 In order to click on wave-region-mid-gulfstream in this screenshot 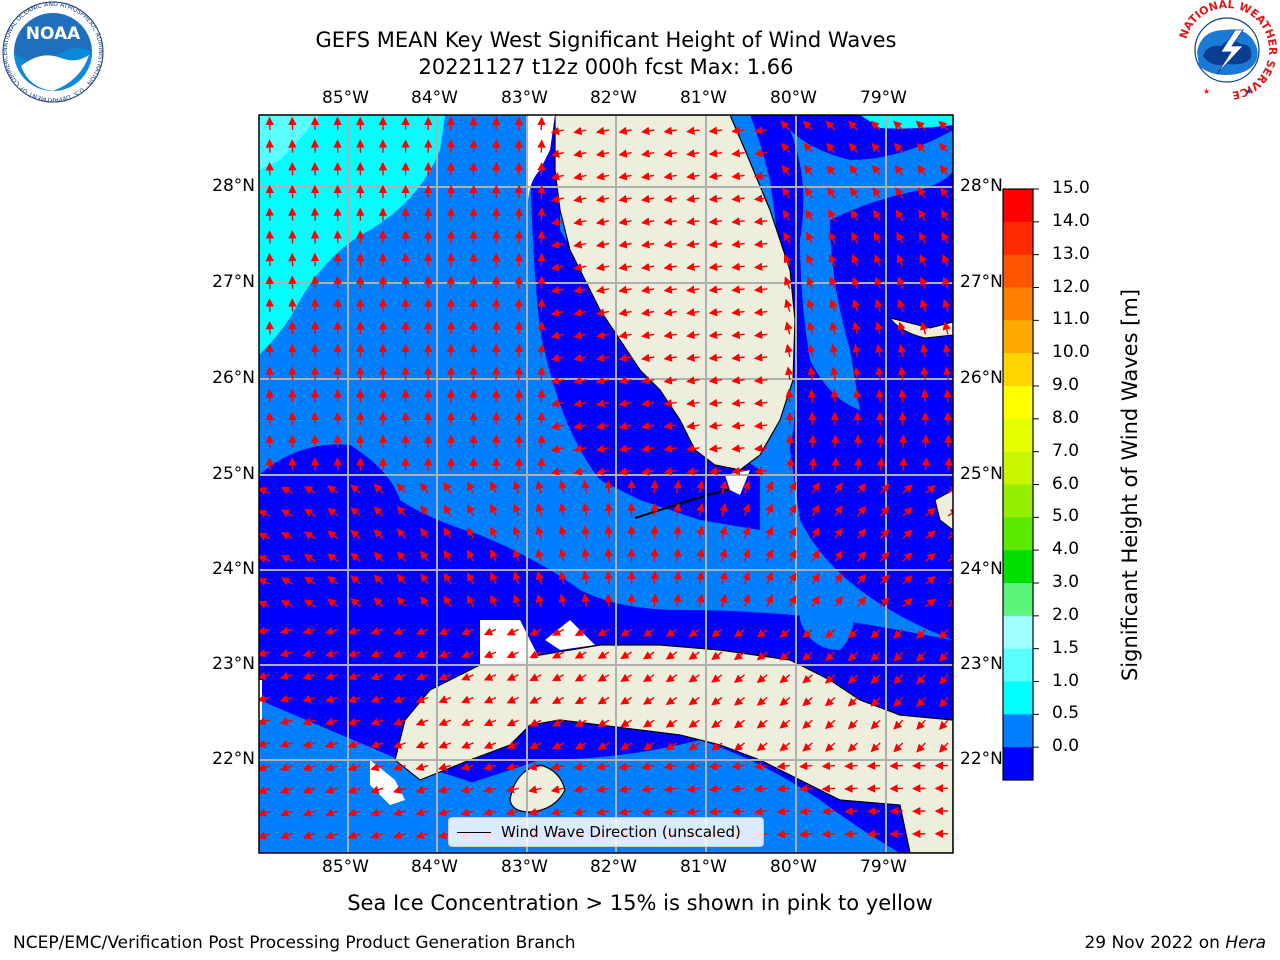, I will do `click(871, 270)`.